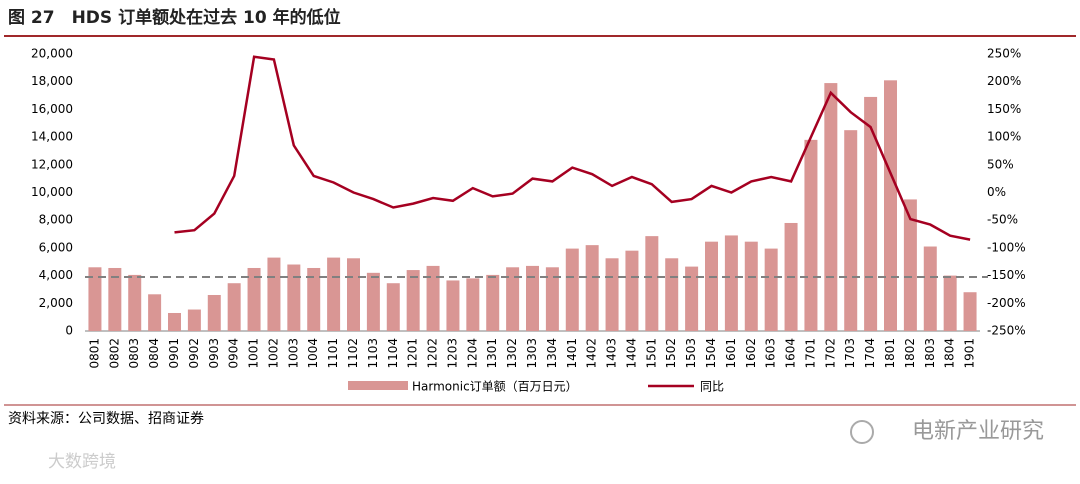 This screenshot has height=484, width=1080. What do you see at coordinates (930, 353) in the screenshot?
I see `x-tick-label: 1803` at bounding box center [930, 353].